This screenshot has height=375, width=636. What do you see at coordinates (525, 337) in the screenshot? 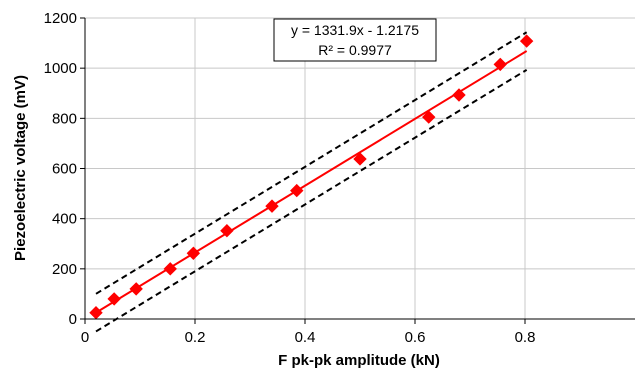
I see `x-tick-label: 0.8` at bounding box center [525, 337].